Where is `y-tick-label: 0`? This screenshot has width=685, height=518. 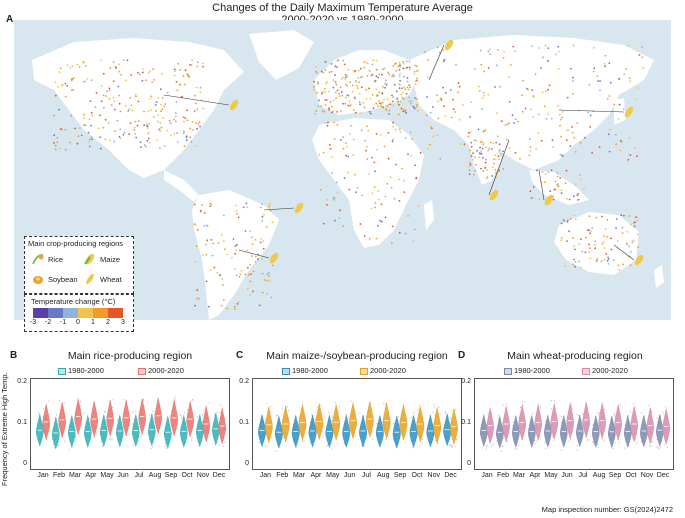 y-tick-label: 0 is located at coordinates (25, 463).